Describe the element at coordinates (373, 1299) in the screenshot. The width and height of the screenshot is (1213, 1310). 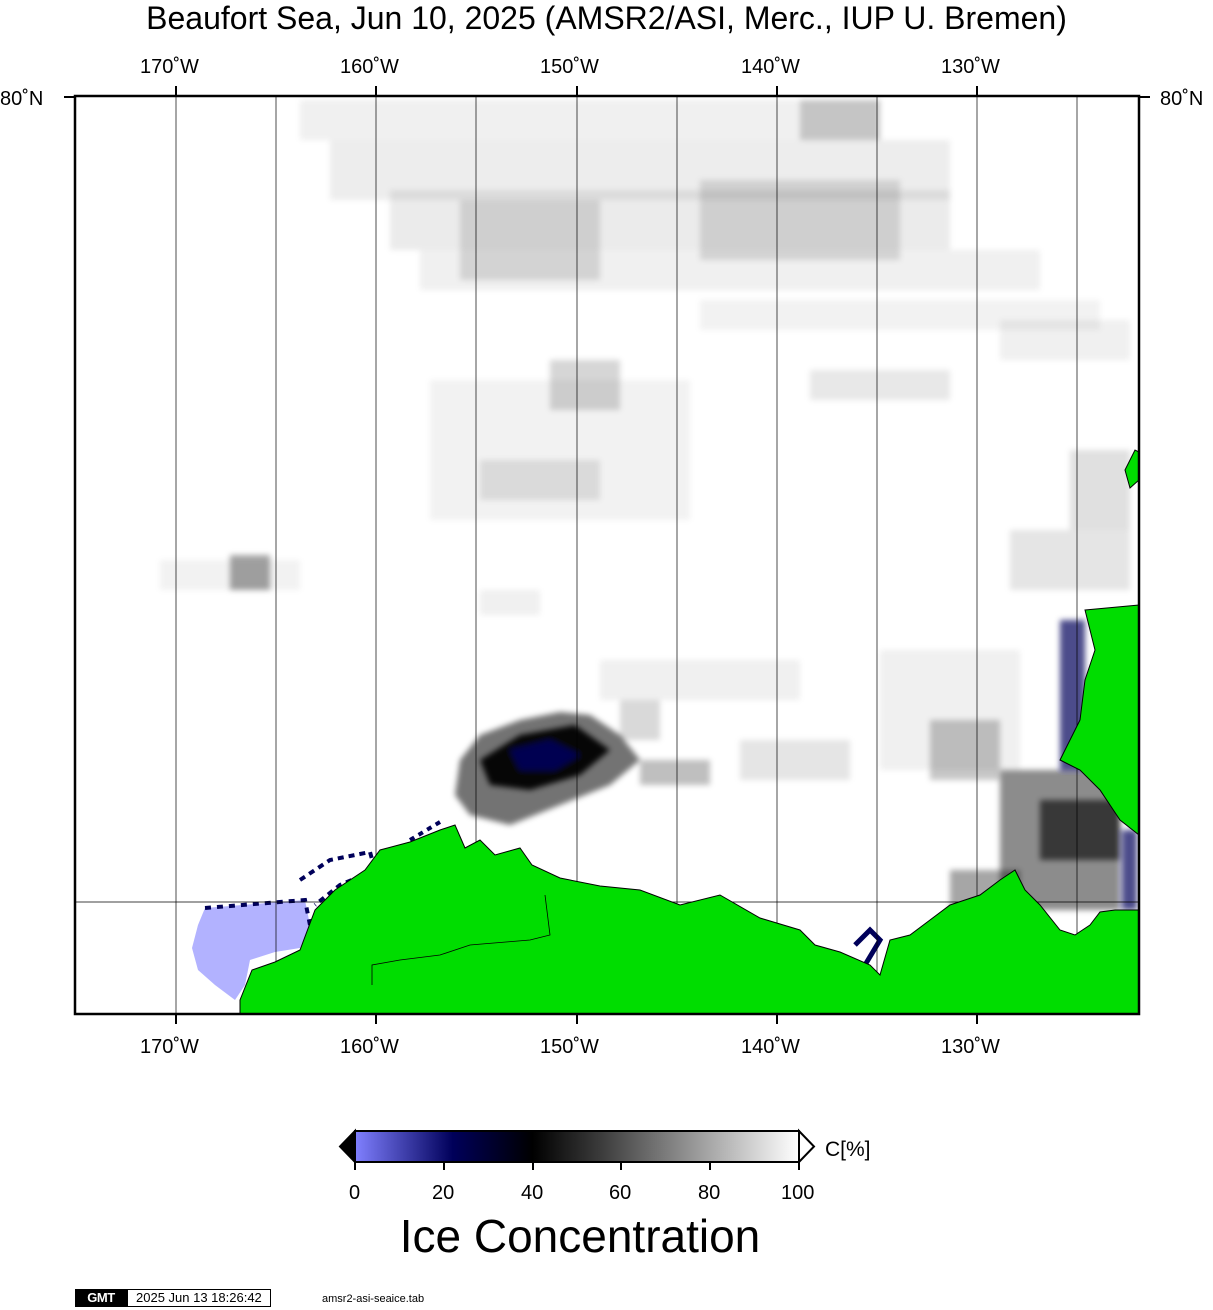
I see `source-file: amsr2-asi-seaice.tab` at that location.